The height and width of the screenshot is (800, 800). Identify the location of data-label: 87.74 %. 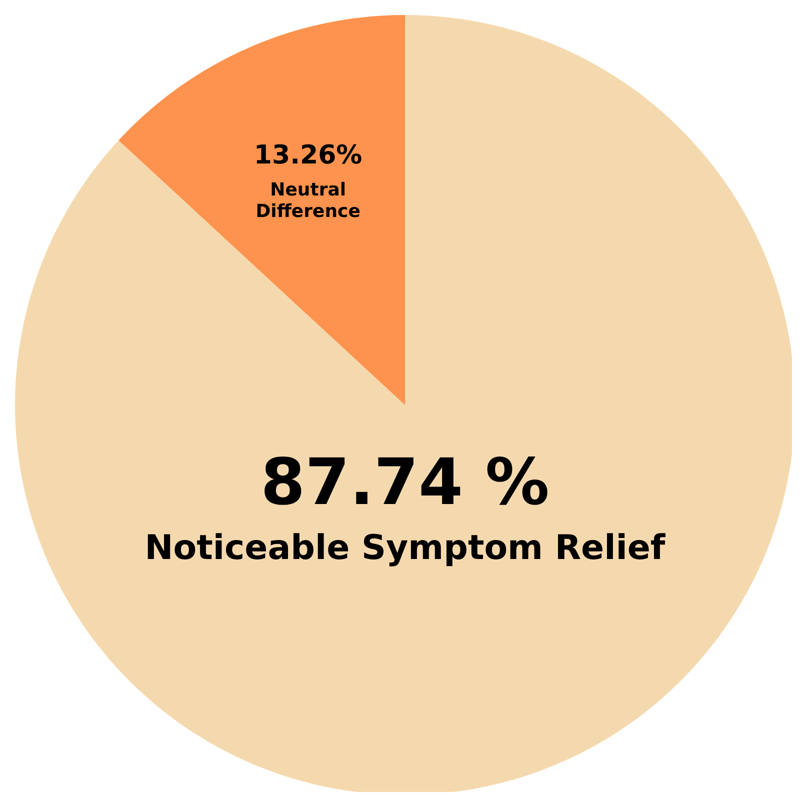
(405, 483).